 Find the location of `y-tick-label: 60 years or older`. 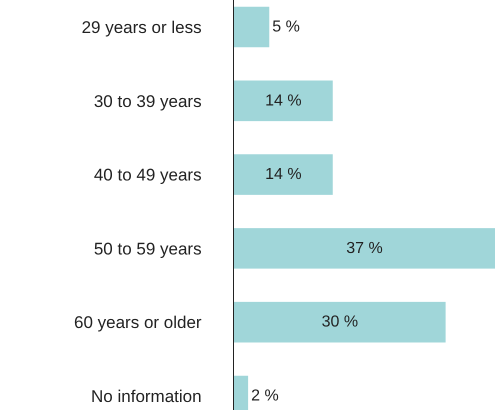

y-tick-label: 60 years or older is located at coordinates (138, 322).